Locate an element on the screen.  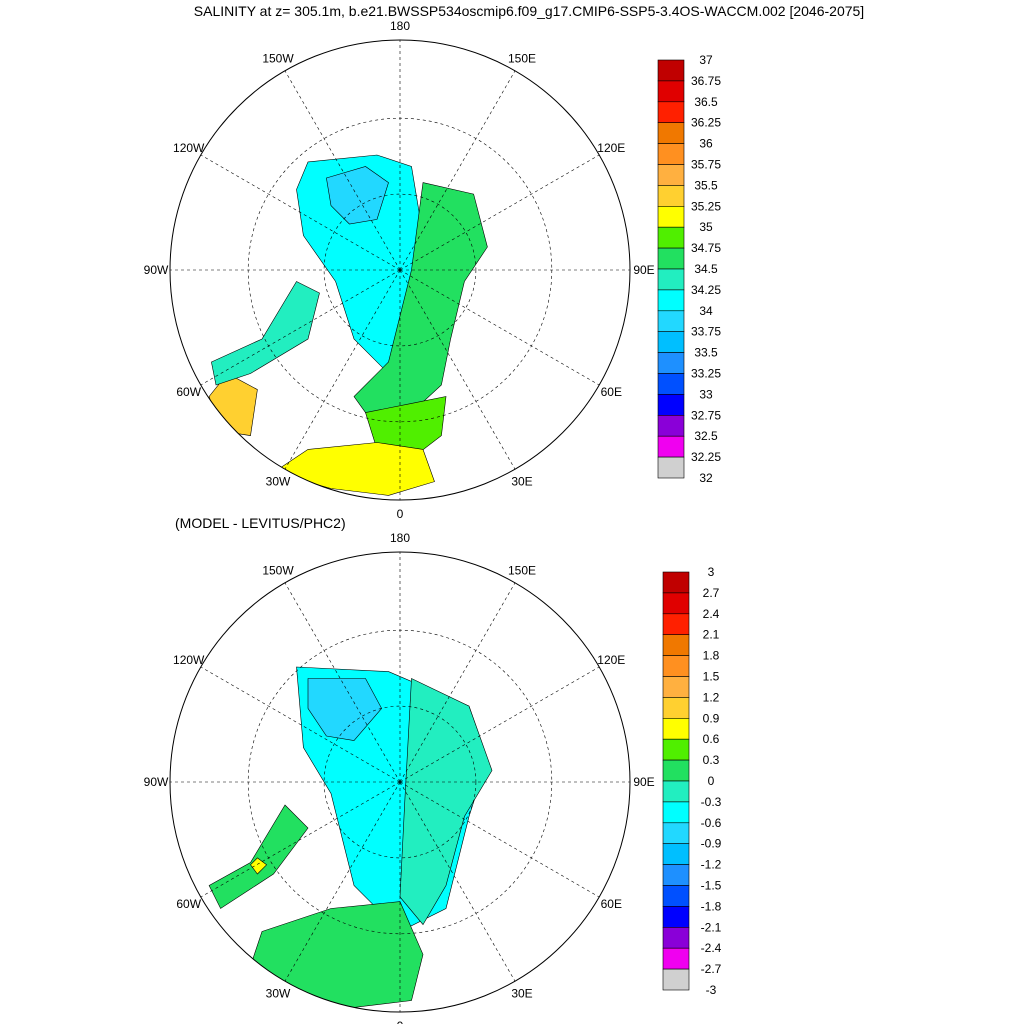
longitude-label: 60E is located at coordinates (611, 904).